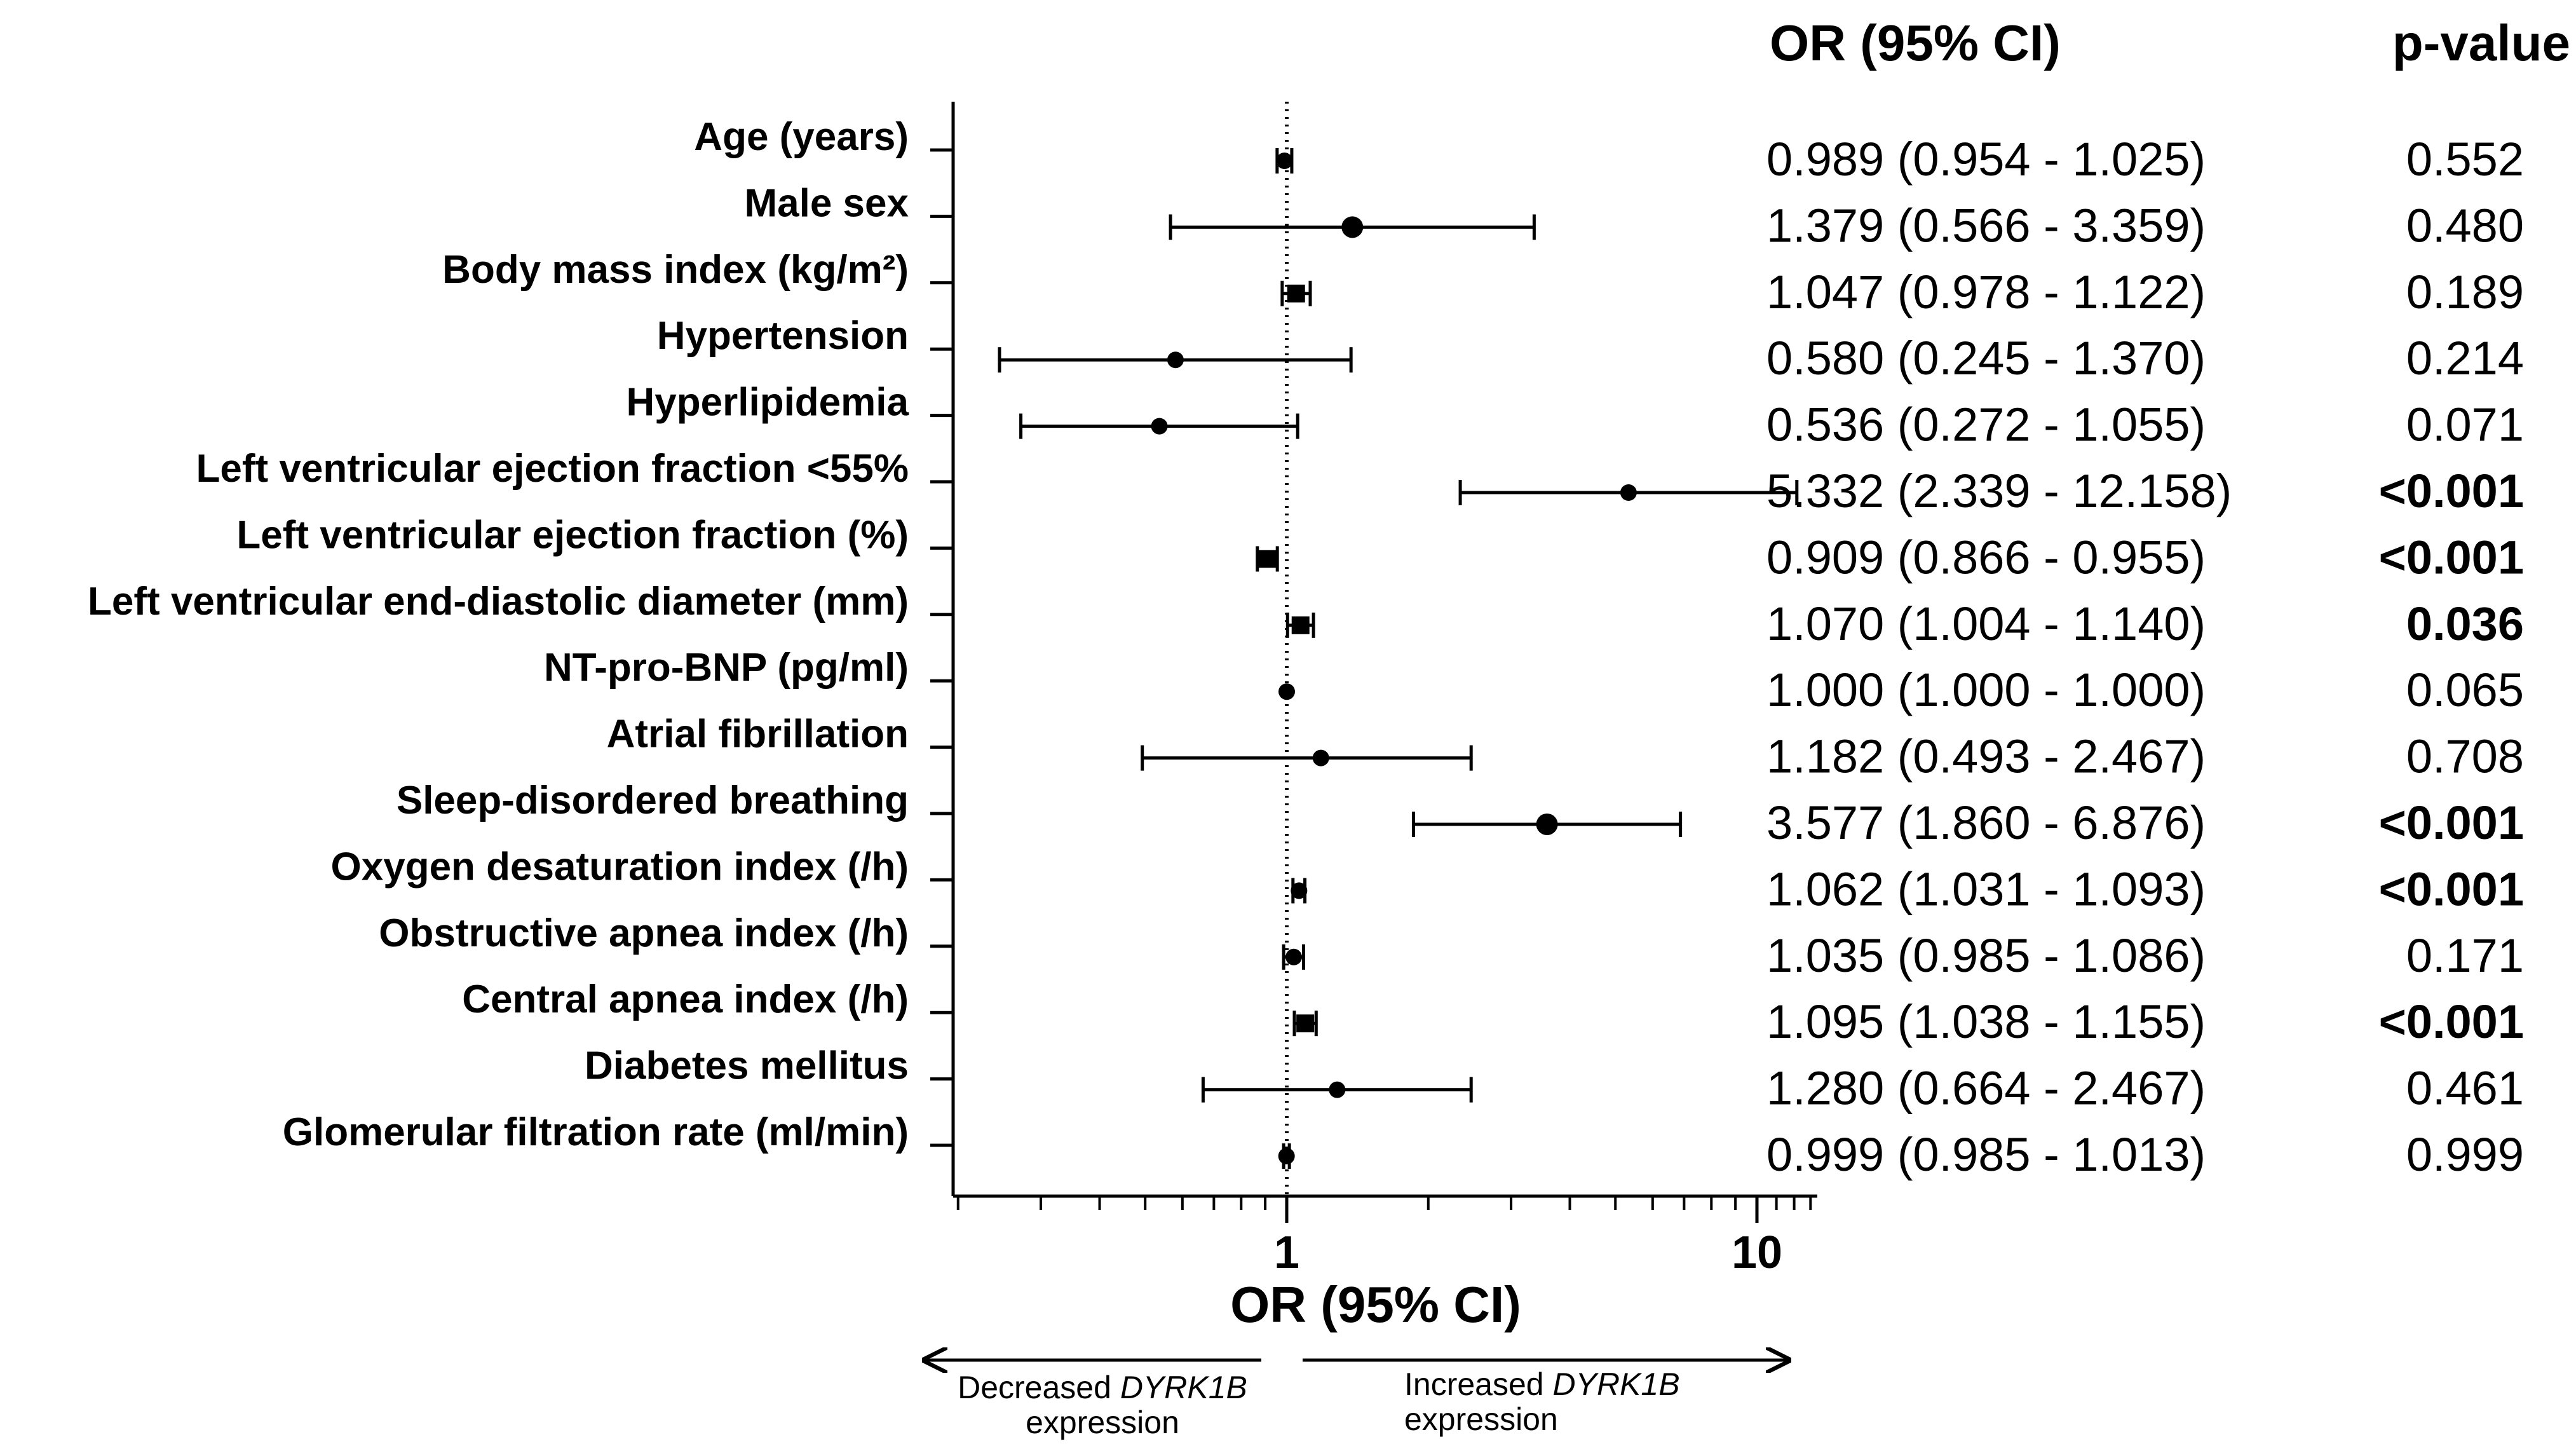 This screenshot has height=1451, width=2576. What do you see at coordinates (1986, 690) in the screenshot?
I see `or-ci-value: 1.000 (1.000 - 1.000)` at bounding box center [1986, 690].